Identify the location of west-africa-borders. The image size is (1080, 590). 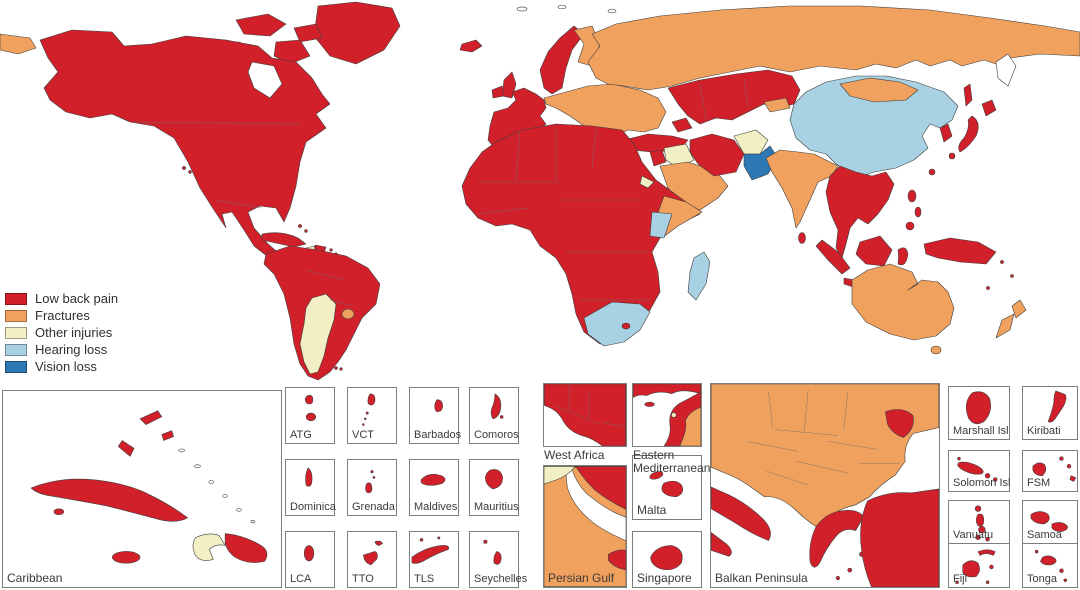
(589, 405).